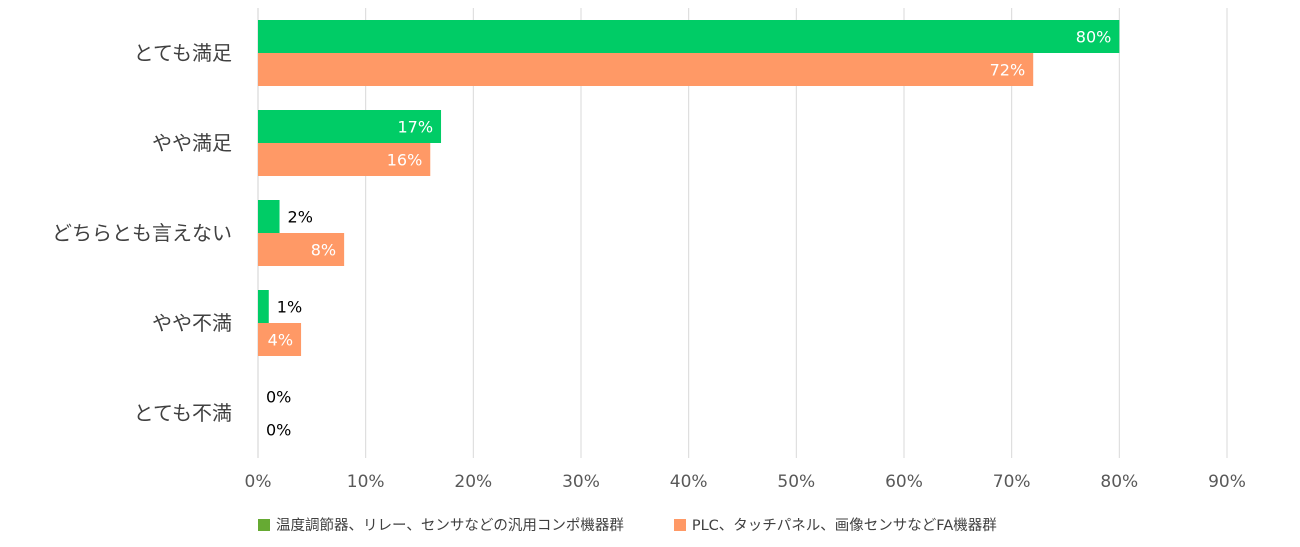 The image size is (1300, 547). I want to click on category-label-4: とても不満, so click(183, 413).